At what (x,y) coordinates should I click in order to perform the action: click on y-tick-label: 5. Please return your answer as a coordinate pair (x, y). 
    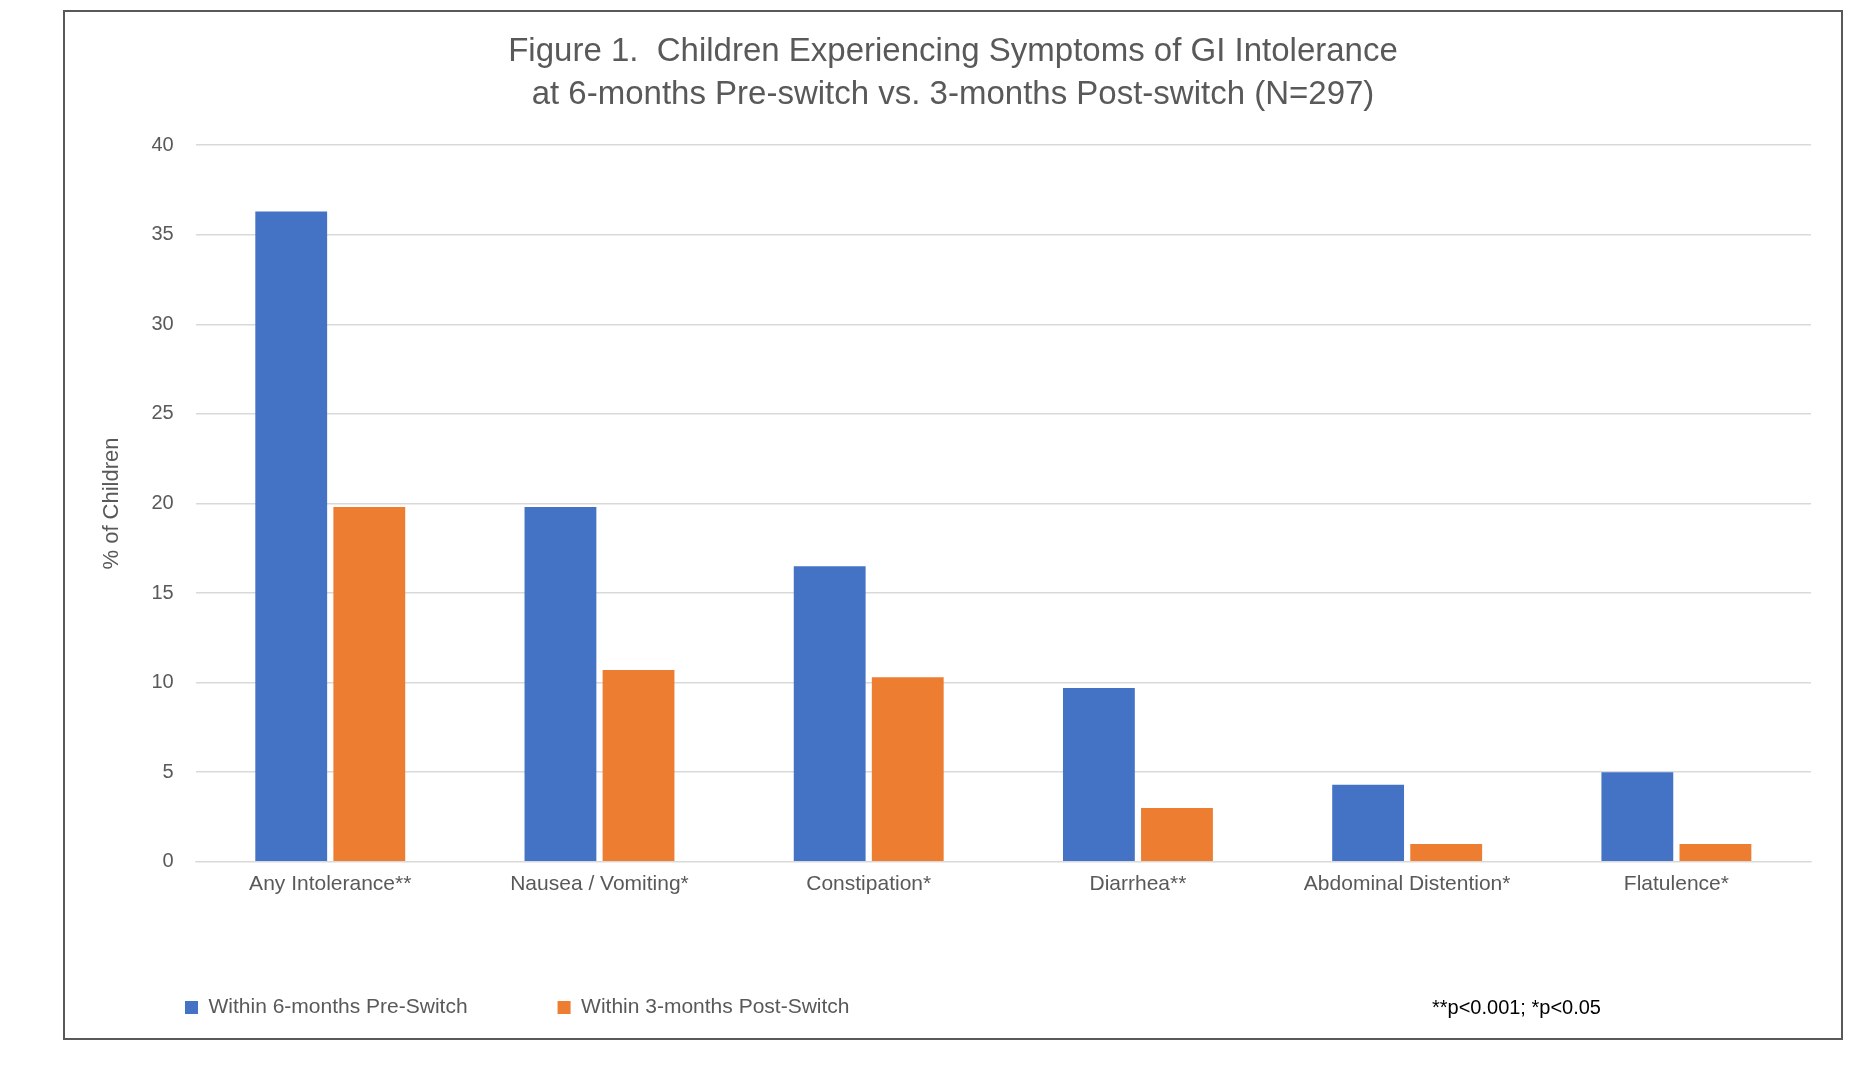
    Looking at the image, I should click on (168, 770).